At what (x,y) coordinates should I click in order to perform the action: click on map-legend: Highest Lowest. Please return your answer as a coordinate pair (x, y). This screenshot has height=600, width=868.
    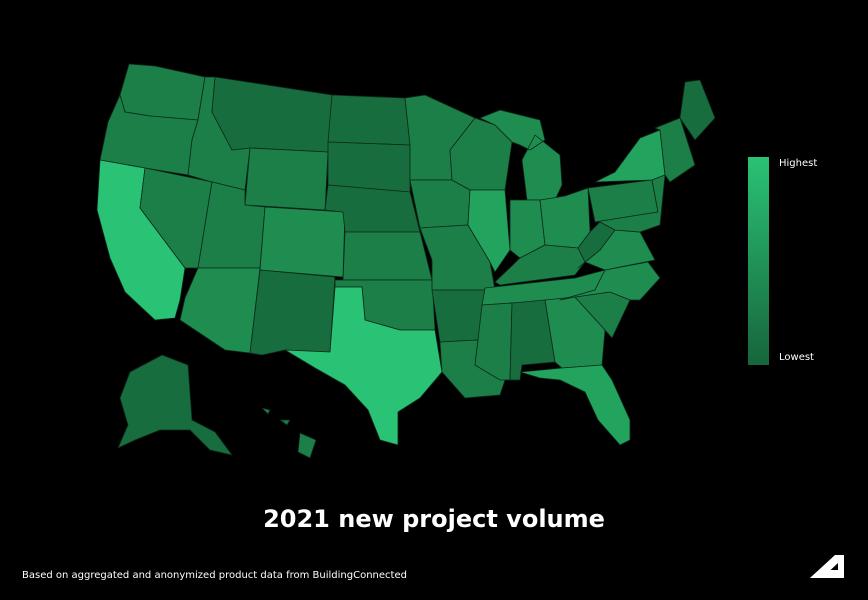
    Looking at the image, I should click on (793, 262).